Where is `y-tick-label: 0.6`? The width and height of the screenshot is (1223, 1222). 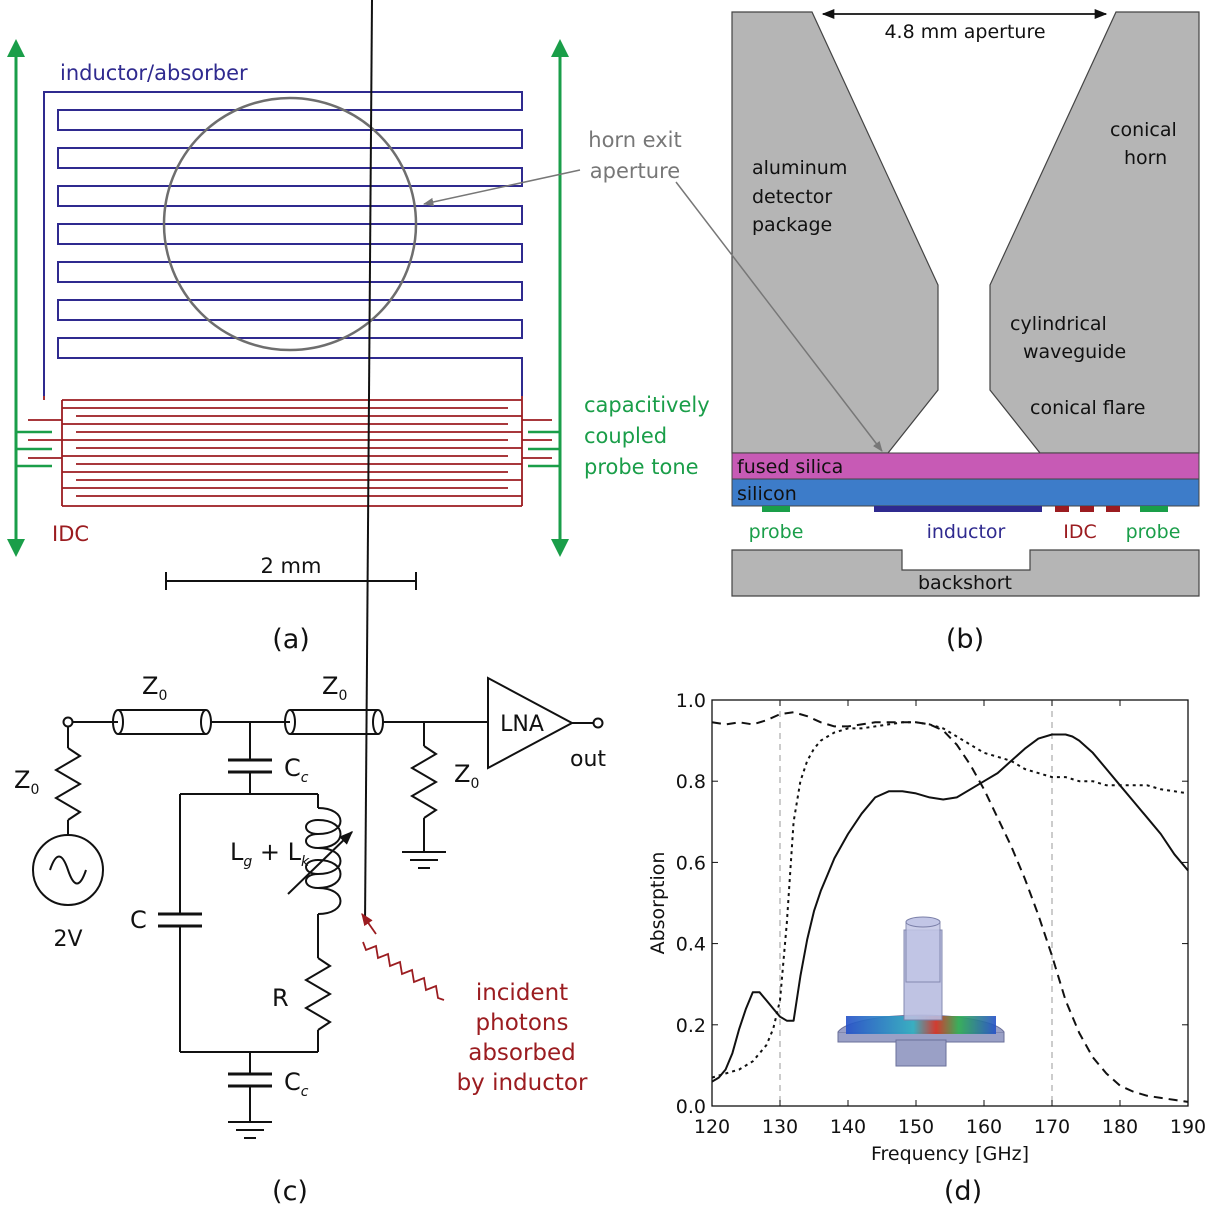
y-tick-label: 0.6 is located at coordinates (691, 863).